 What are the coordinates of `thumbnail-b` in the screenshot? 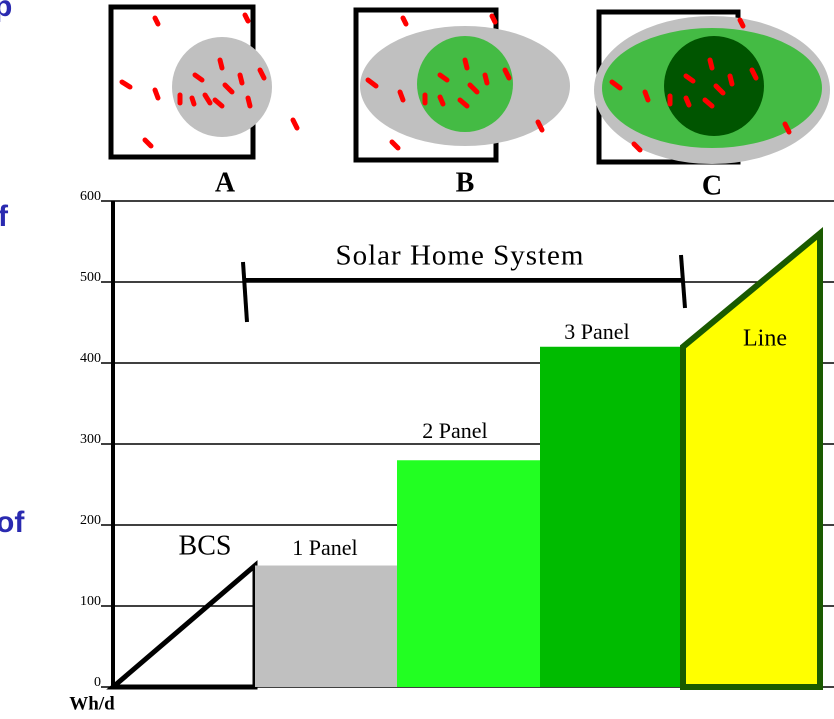 It's located at (461, 85).